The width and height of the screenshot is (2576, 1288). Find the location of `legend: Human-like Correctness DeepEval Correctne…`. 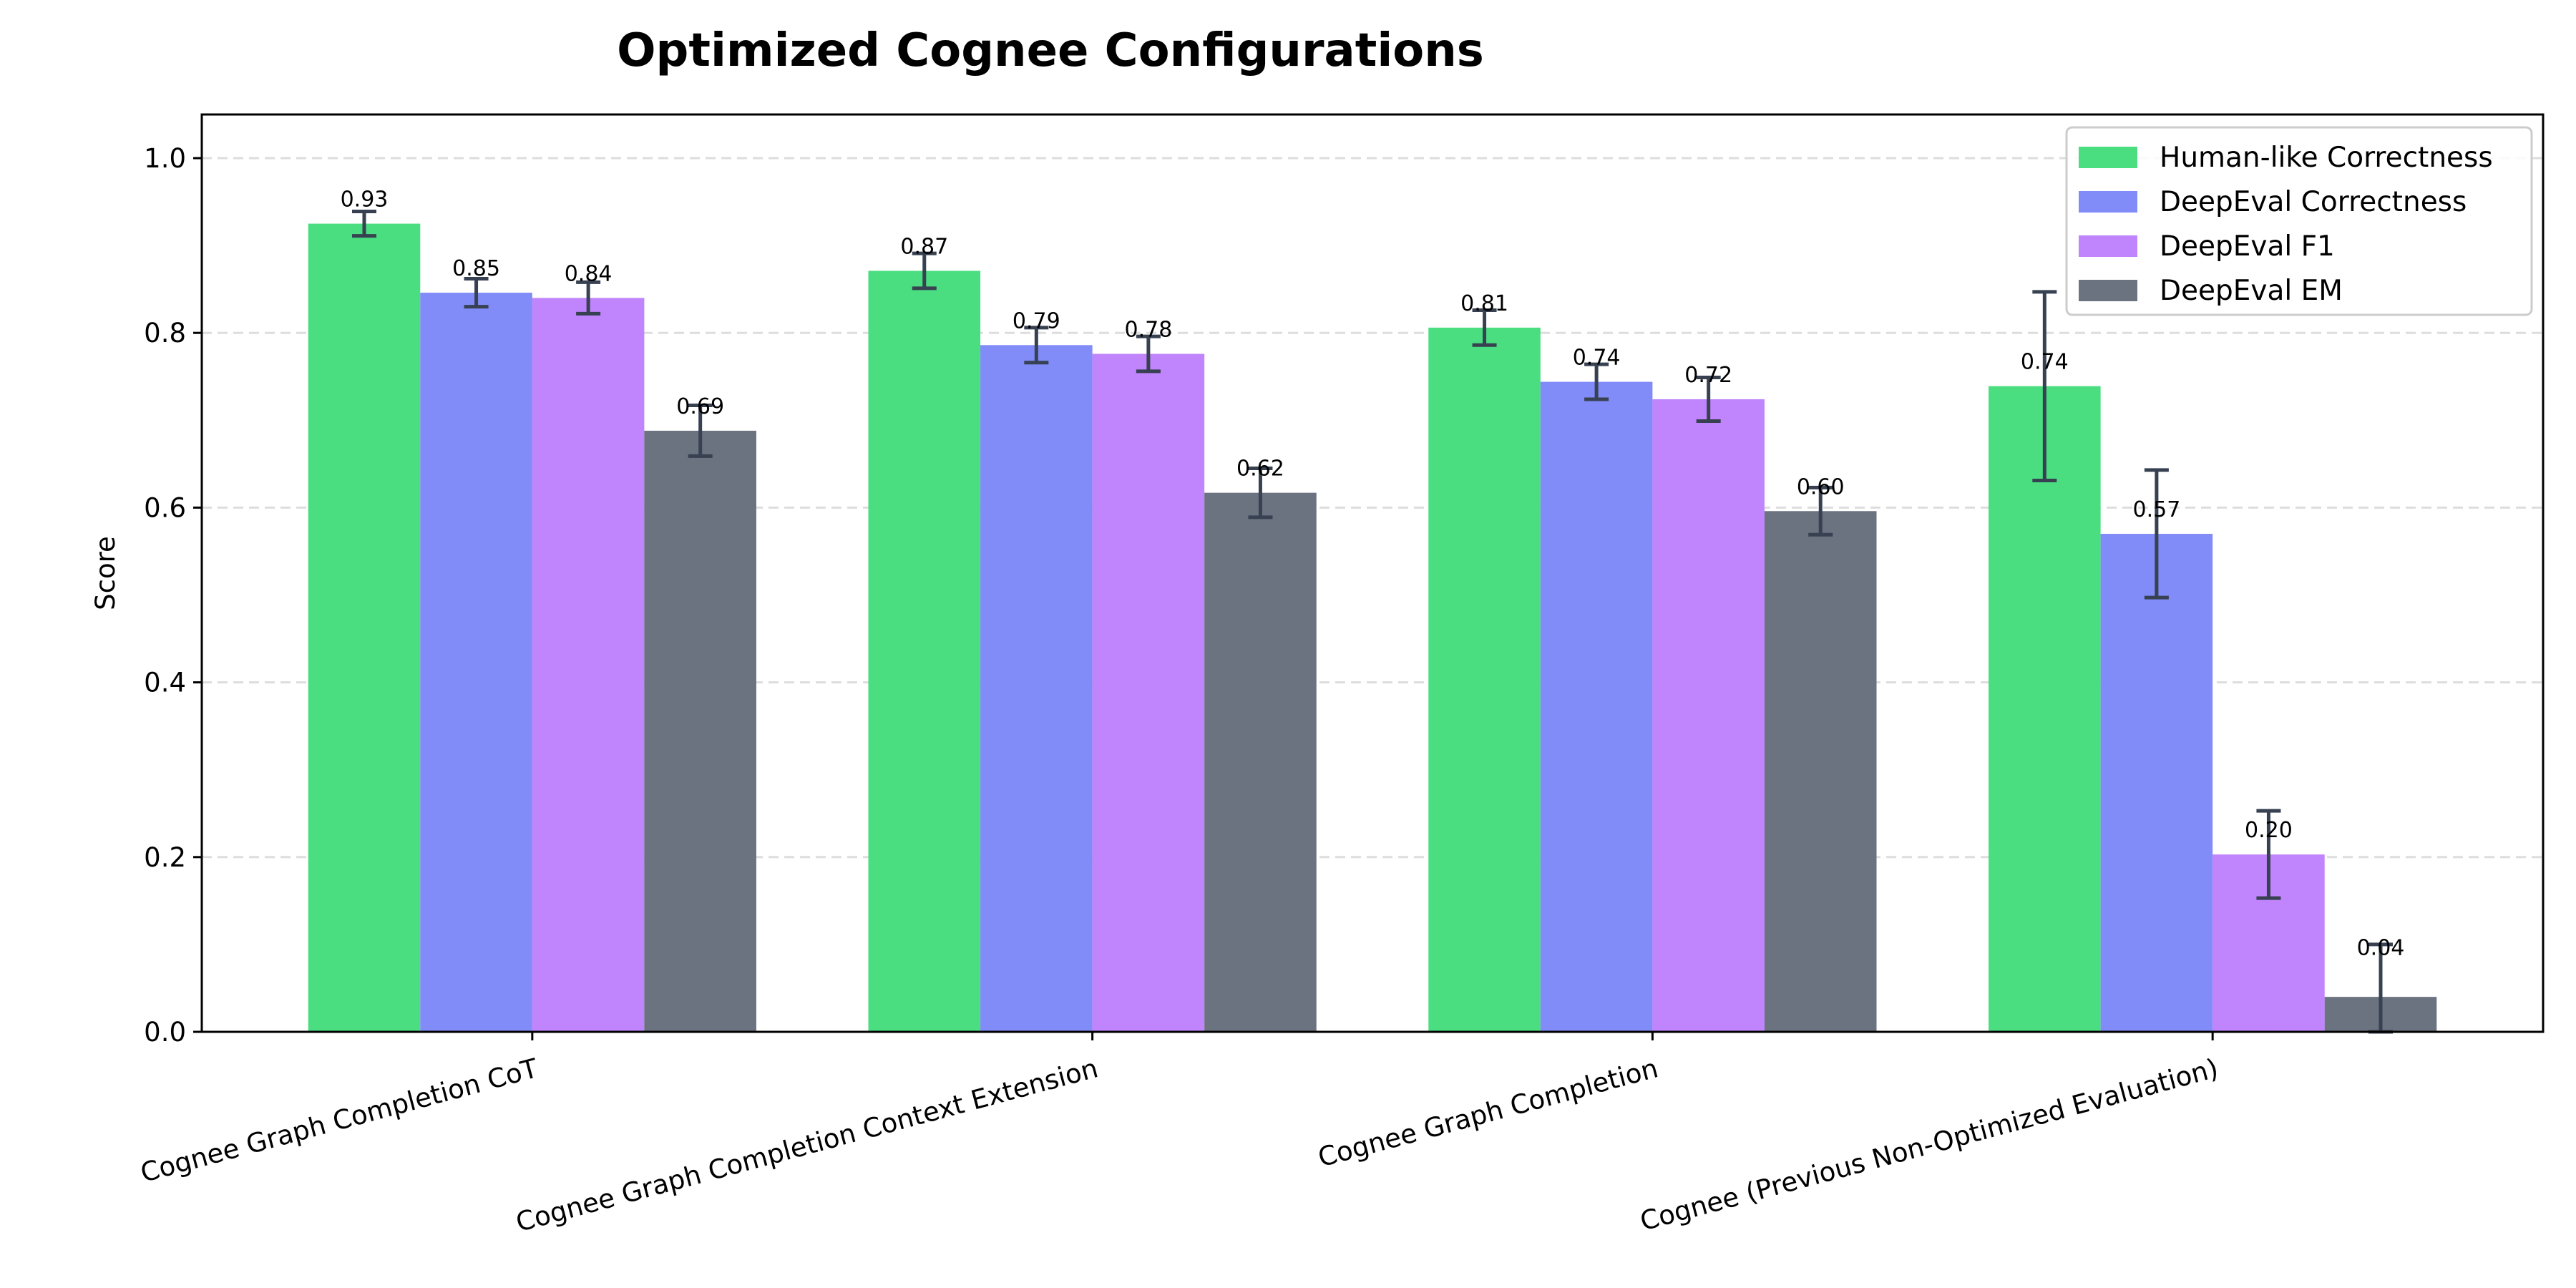

legend: Human-like Correctness DeepEval Correctne… is located at coordinates (2299, 221).